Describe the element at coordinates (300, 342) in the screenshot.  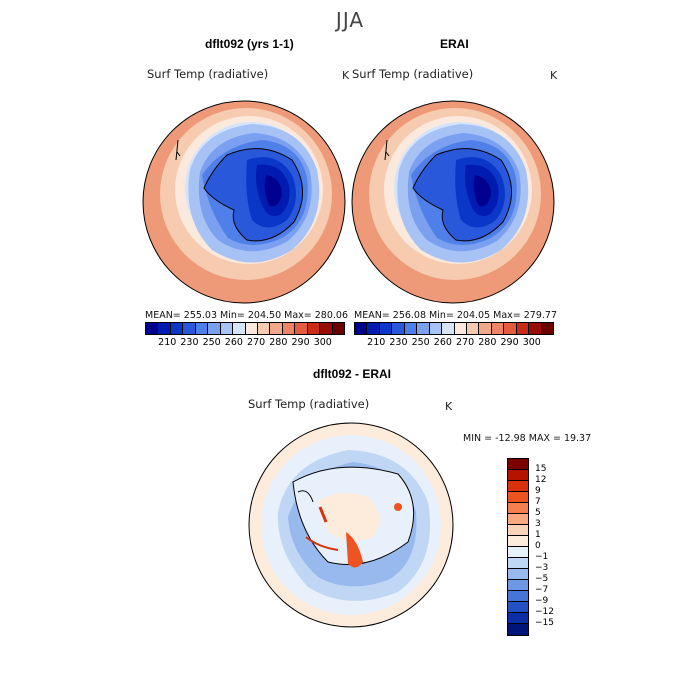
I see `panel-1-colorbar-tick-label: 290` at that location.